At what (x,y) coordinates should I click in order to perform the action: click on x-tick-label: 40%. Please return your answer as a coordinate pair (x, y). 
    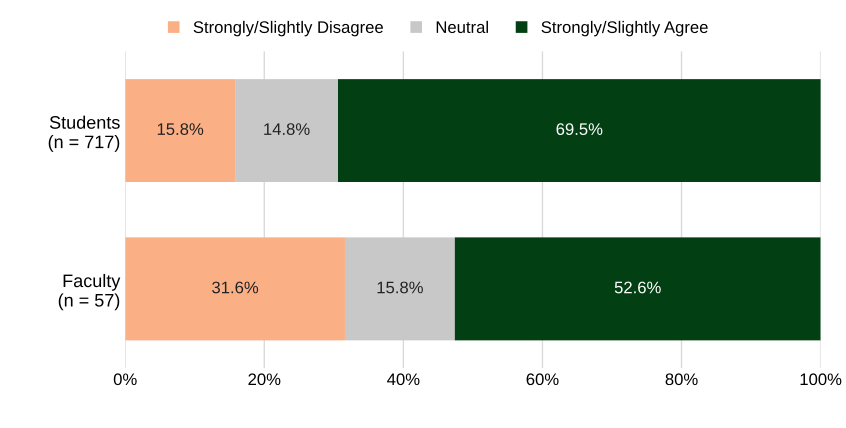
    Looking at the image, I should click on (403, 379).